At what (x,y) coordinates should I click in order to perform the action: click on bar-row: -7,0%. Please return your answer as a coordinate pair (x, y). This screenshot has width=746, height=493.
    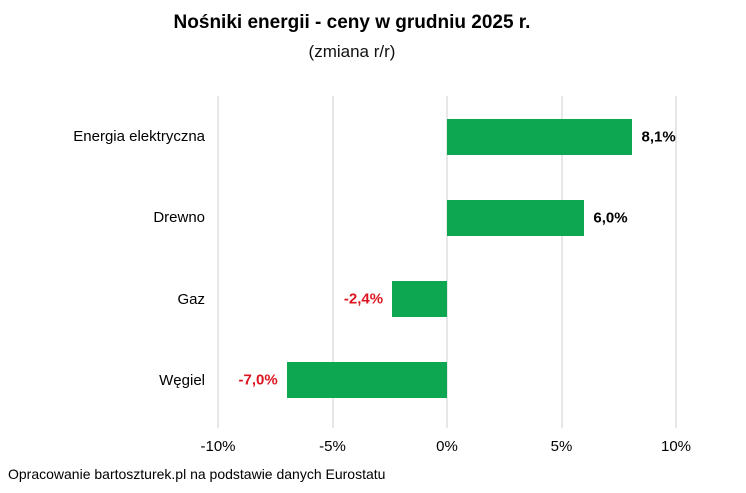
    Looking at the image, I should click on (447, 380).